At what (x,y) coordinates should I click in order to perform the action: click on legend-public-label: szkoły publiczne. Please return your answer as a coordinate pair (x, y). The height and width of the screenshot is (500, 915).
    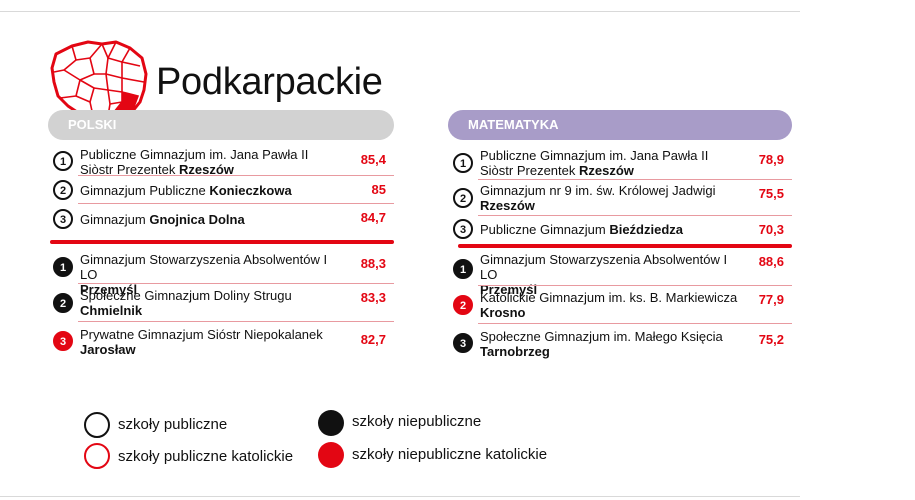
    Looking at the image, I should click on (173, 424).